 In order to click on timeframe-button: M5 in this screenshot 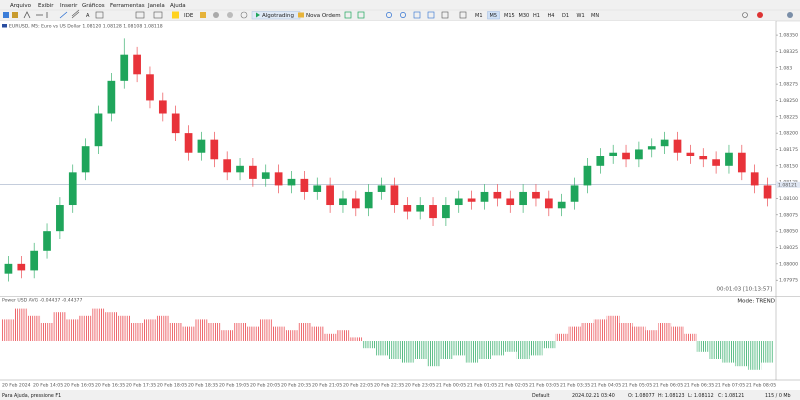, I will do `click(494, 16)`.